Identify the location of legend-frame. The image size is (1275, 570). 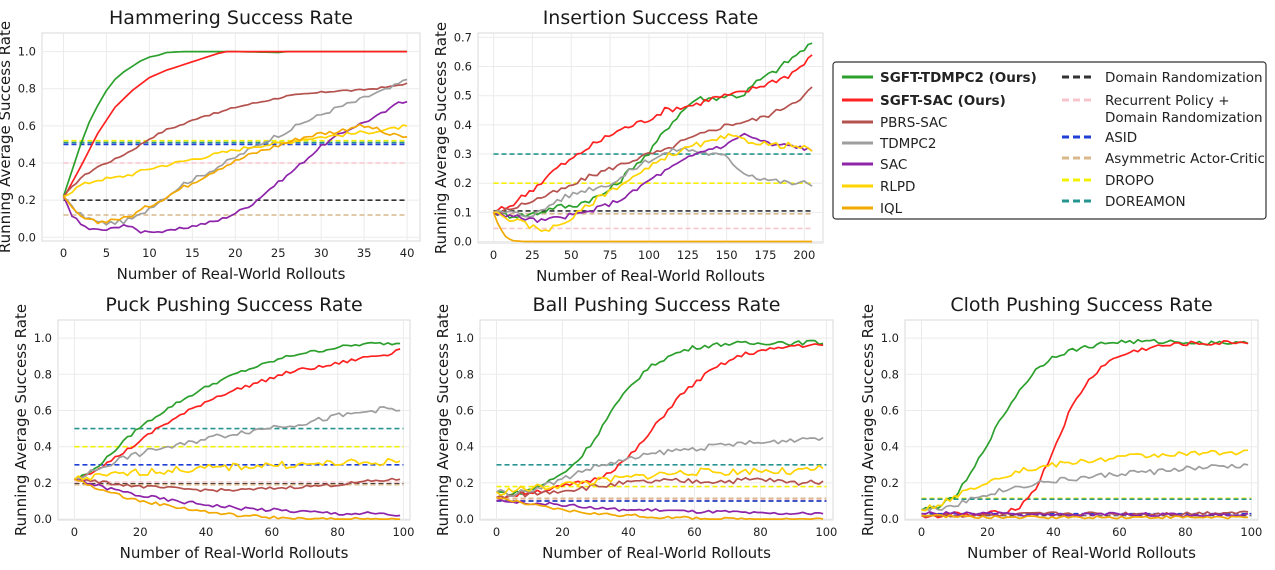
(1049, 140).